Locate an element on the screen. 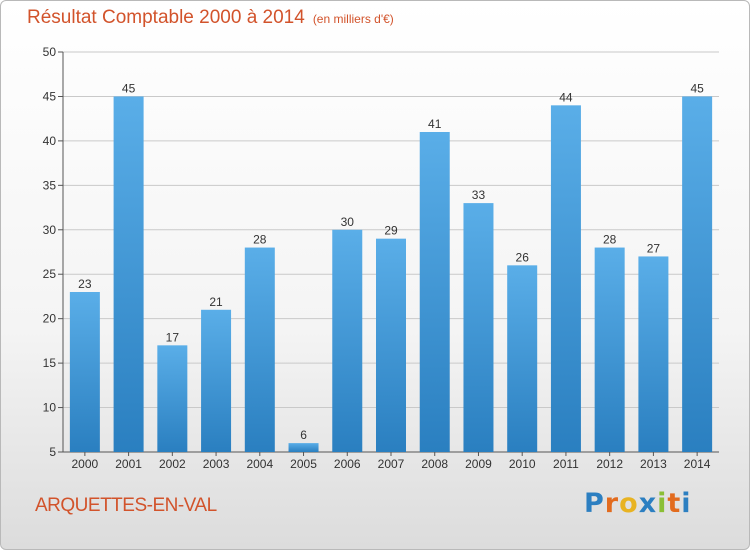 Image resolution: width=750 pixels, height=550 pixels. data-label: 6 is located at coordinates (303, 435).